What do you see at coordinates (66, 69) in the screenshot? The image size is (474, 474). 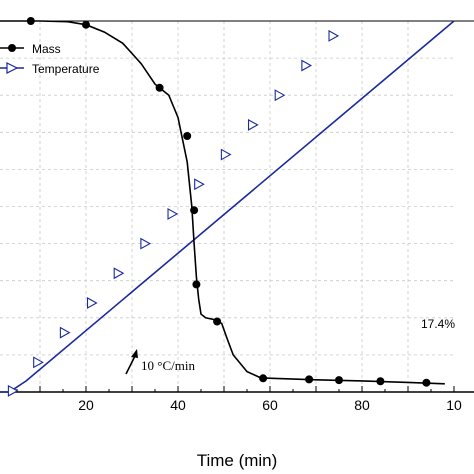 I see `legend-temperature-label: Temperature` at bounding box center [66, 69].